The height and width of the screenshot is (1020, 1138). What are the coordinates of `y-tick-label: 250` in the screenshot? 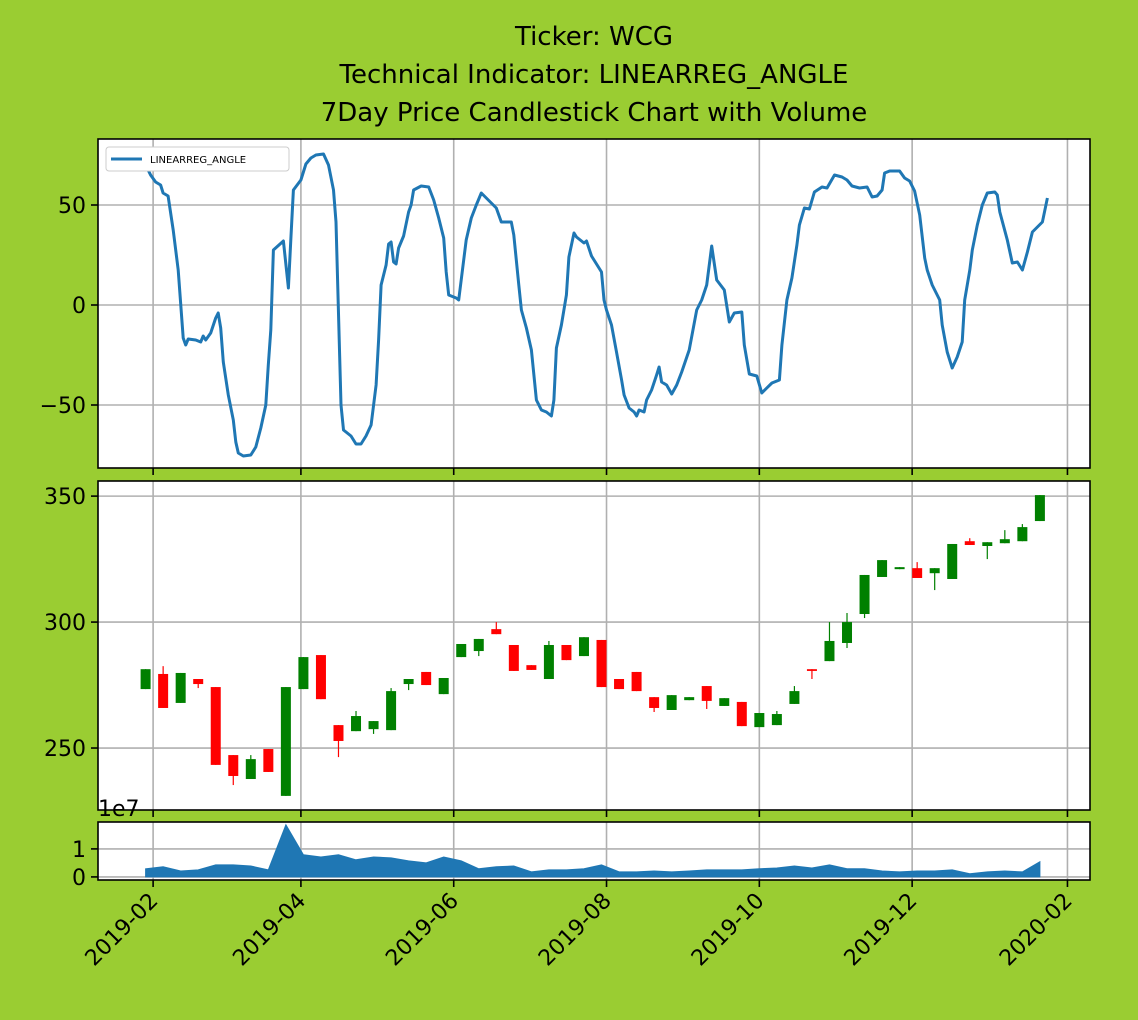 It's located at (65, 749).